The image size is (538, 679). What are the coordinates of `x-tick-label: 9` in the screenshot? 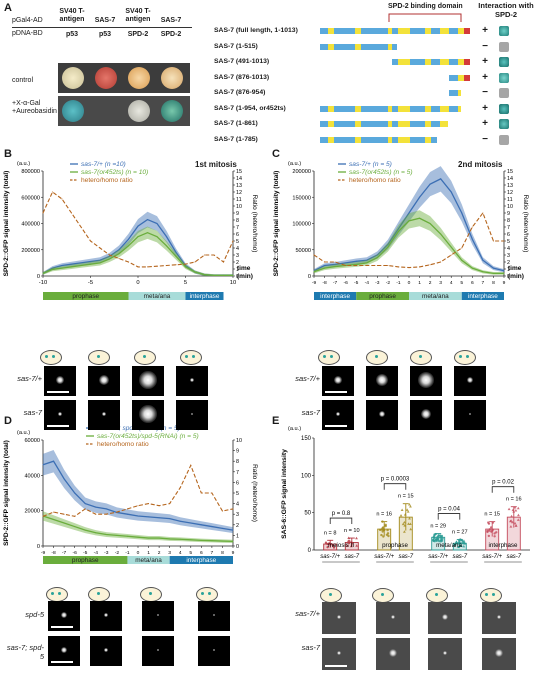 It's located at (233, 553).